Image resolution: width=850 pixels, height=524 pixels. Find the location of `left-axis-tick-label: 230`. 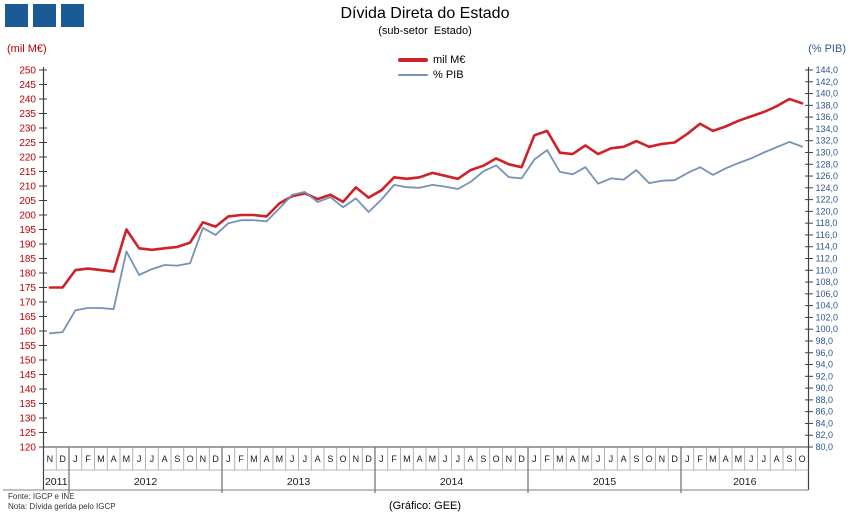

left-axis-tick-label: 230 is located at coordinates (27, 129).